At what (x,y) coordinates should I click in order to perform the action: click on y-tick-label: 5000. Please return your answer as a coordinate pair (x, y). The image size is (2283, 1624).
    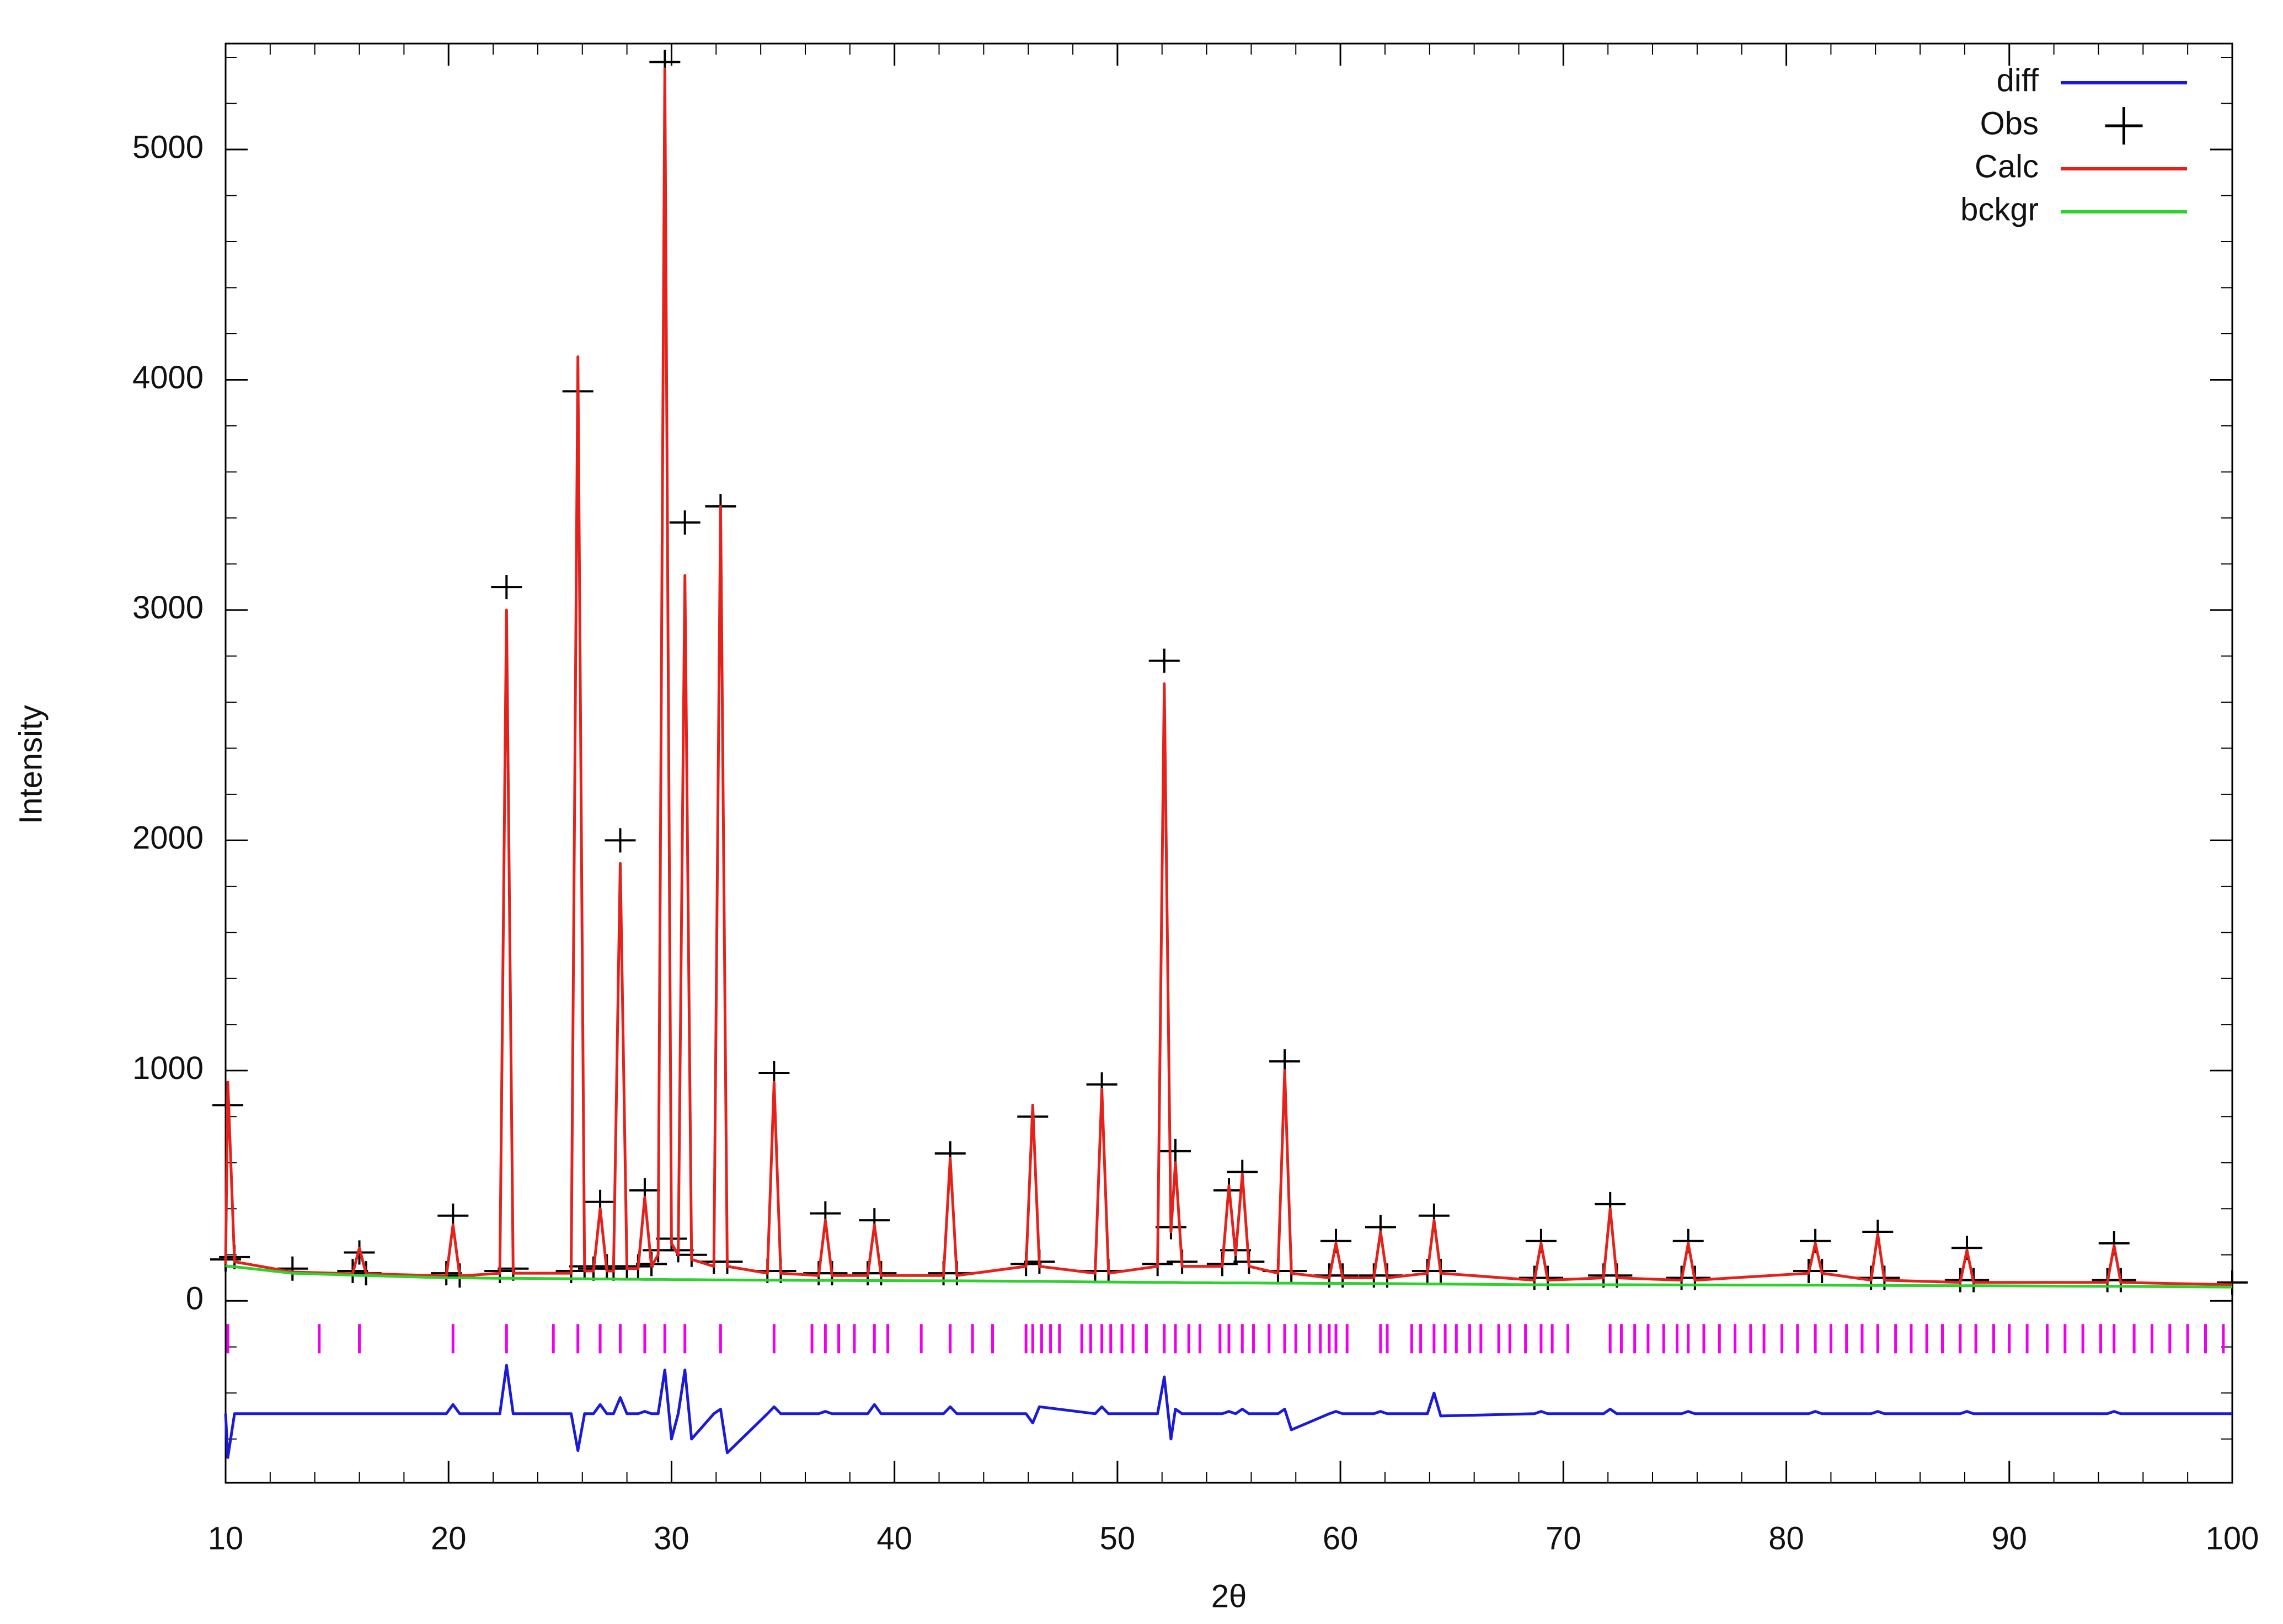
    Looking at the image, I should click on (168, 147).